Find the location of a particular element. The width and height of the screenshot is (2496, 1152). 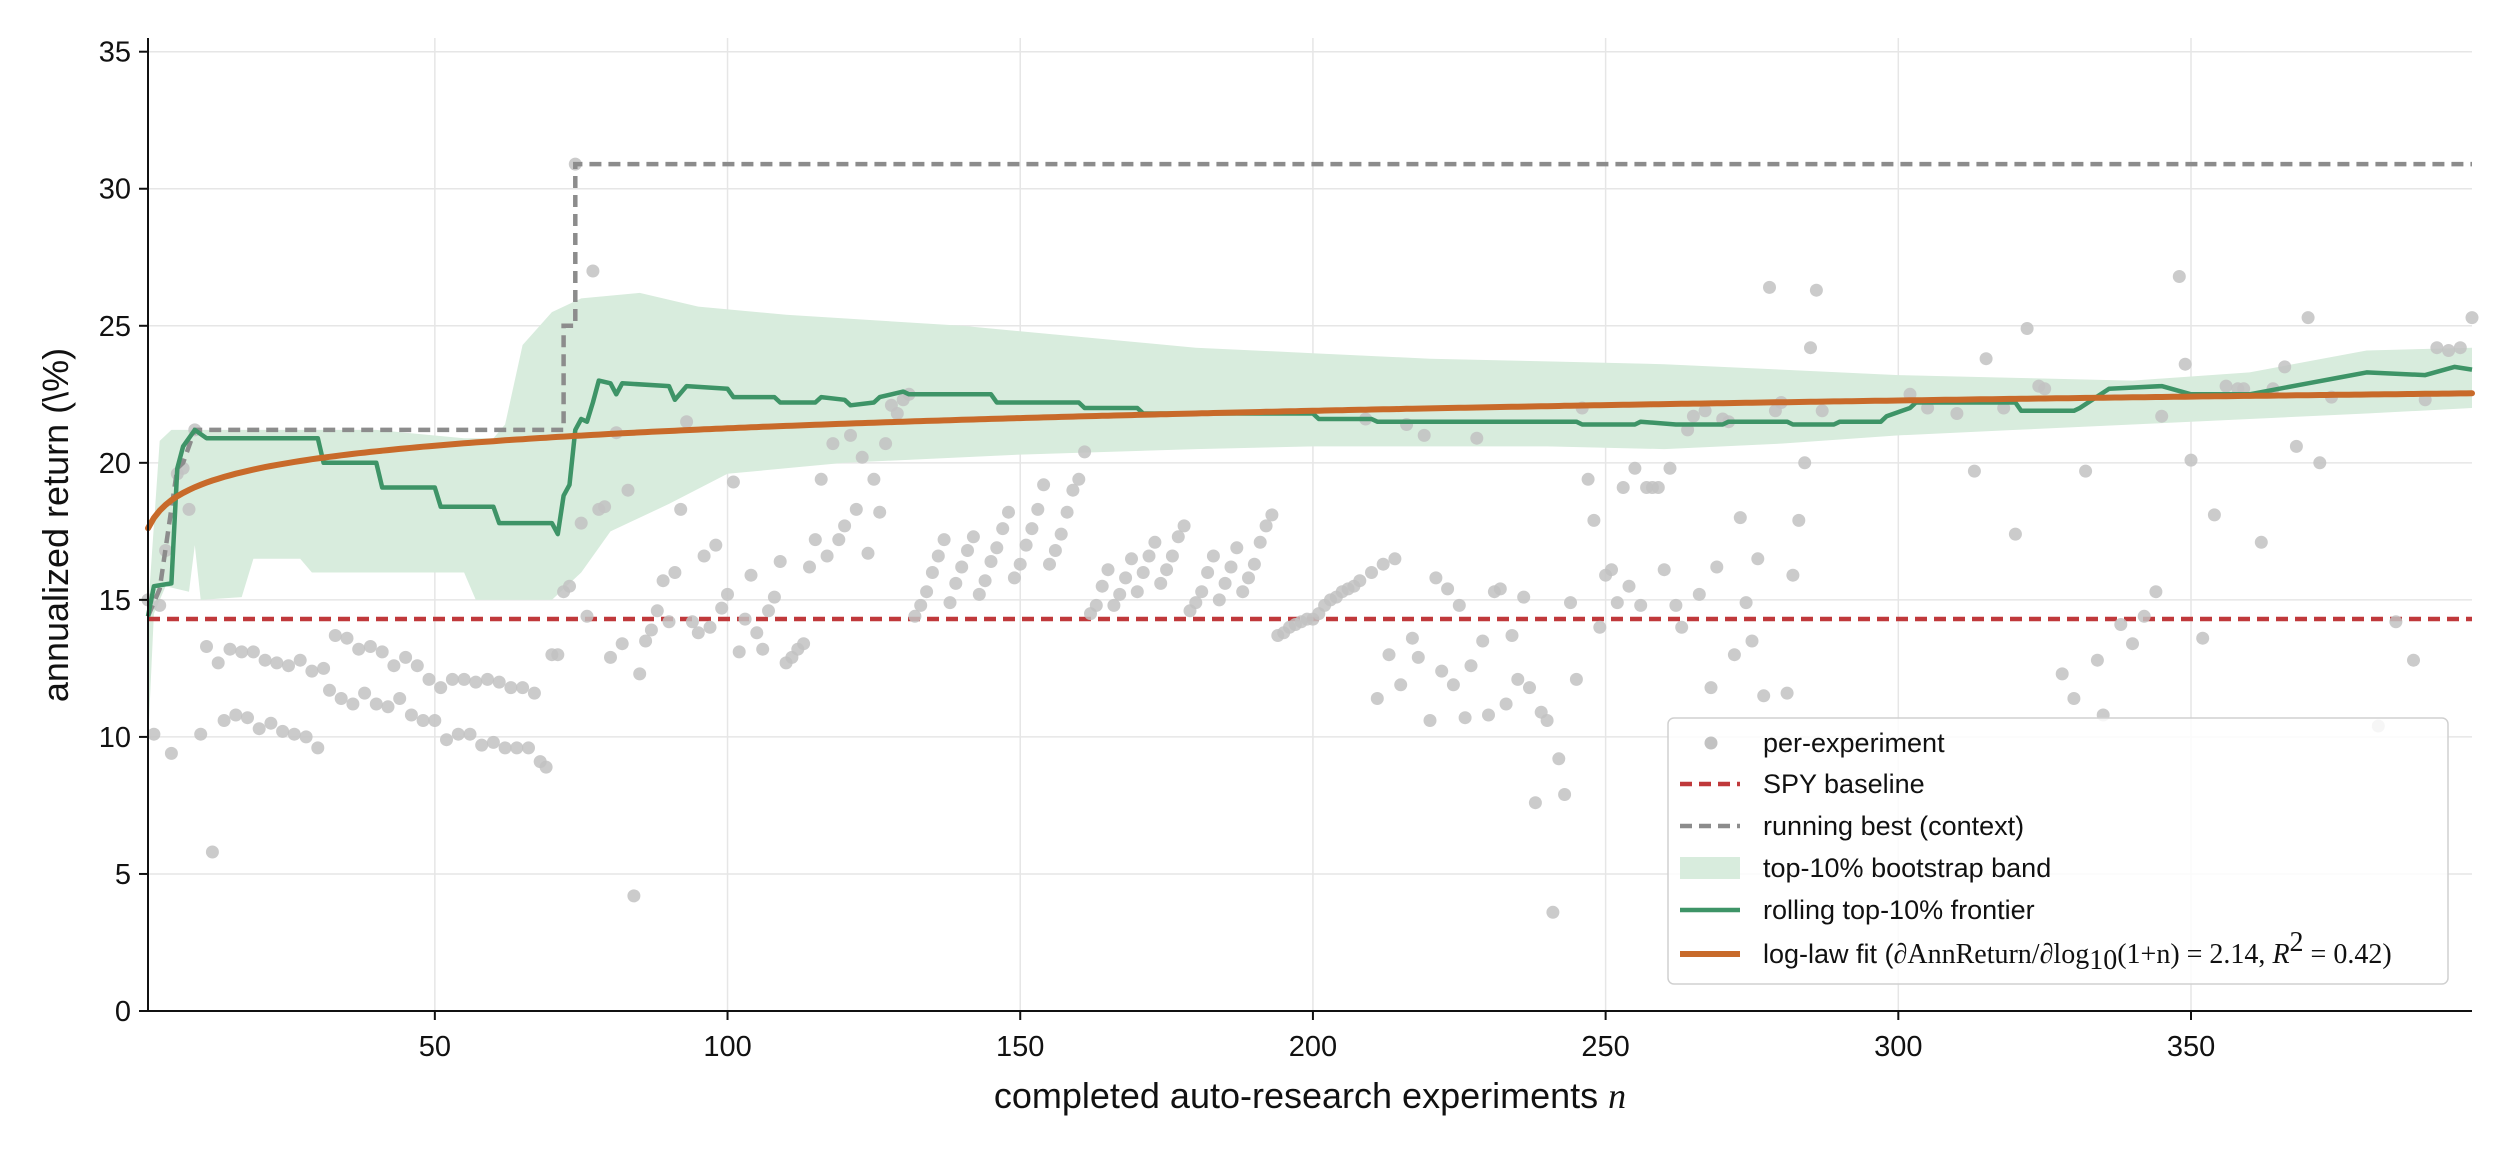

x-tick-label-250: 250 is located at coordinates (1605, 1047).